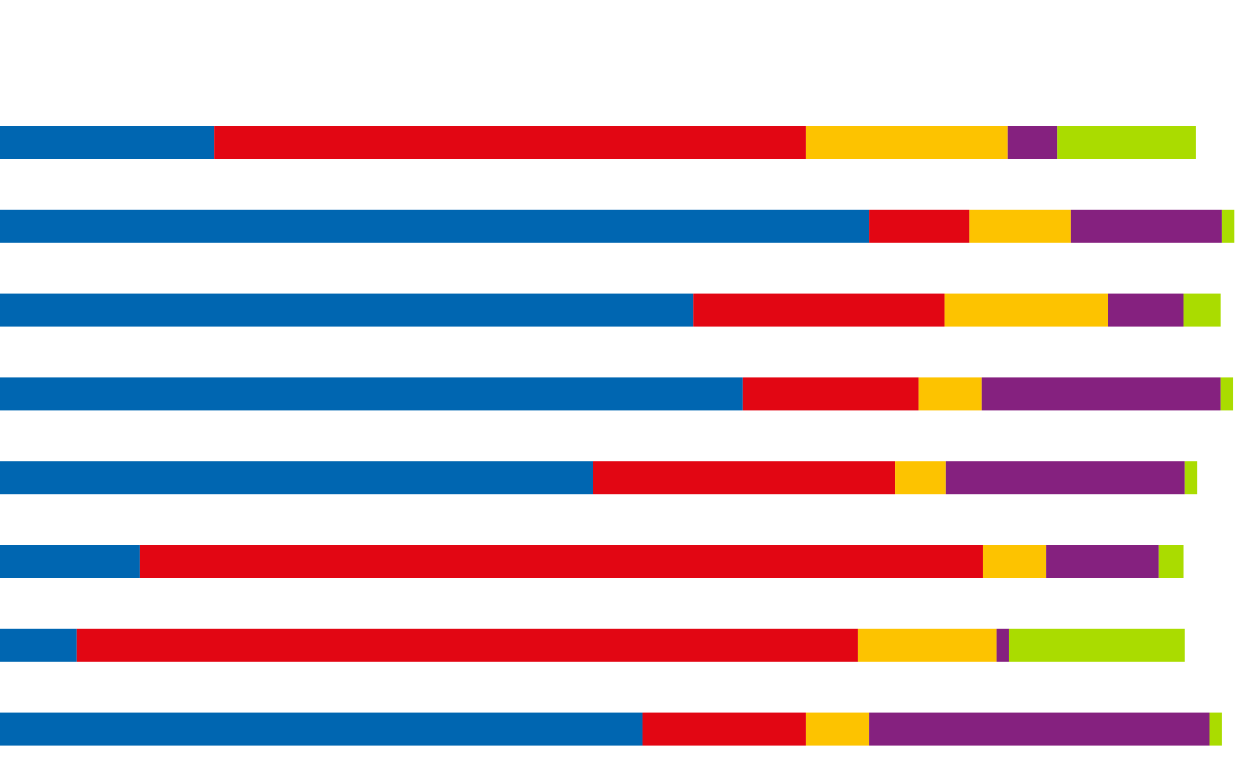  What do you see at coordinates (1102, 561) in the screenshot?
I see `bar-segment-row6-series4` at bounding box center [1102, 561].